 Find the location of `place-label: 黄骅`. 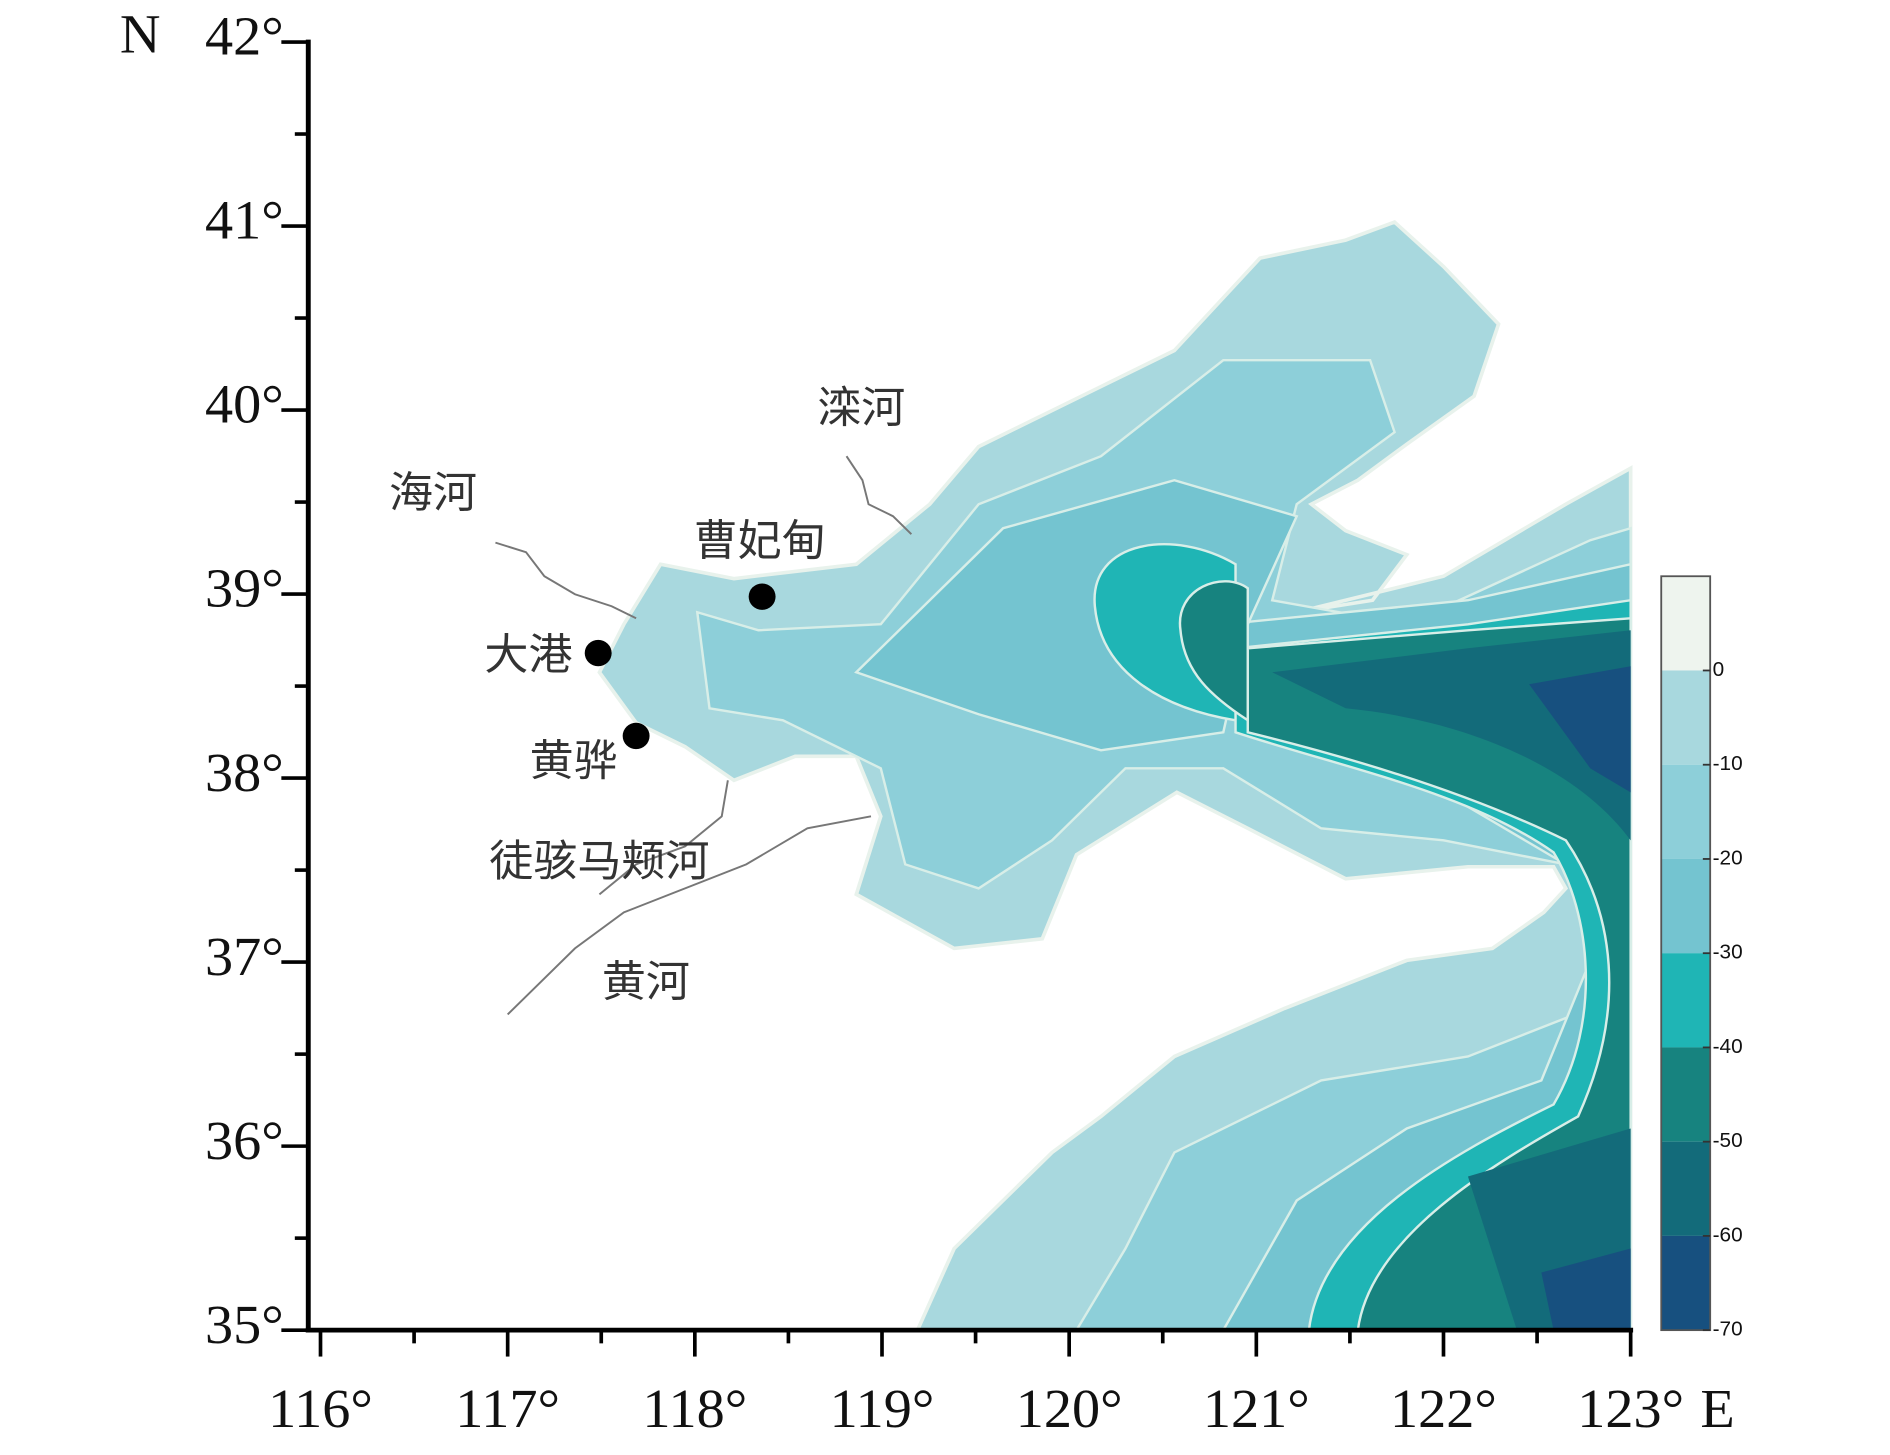

place-label: 黄骅 is located at coordinates (574, 762).